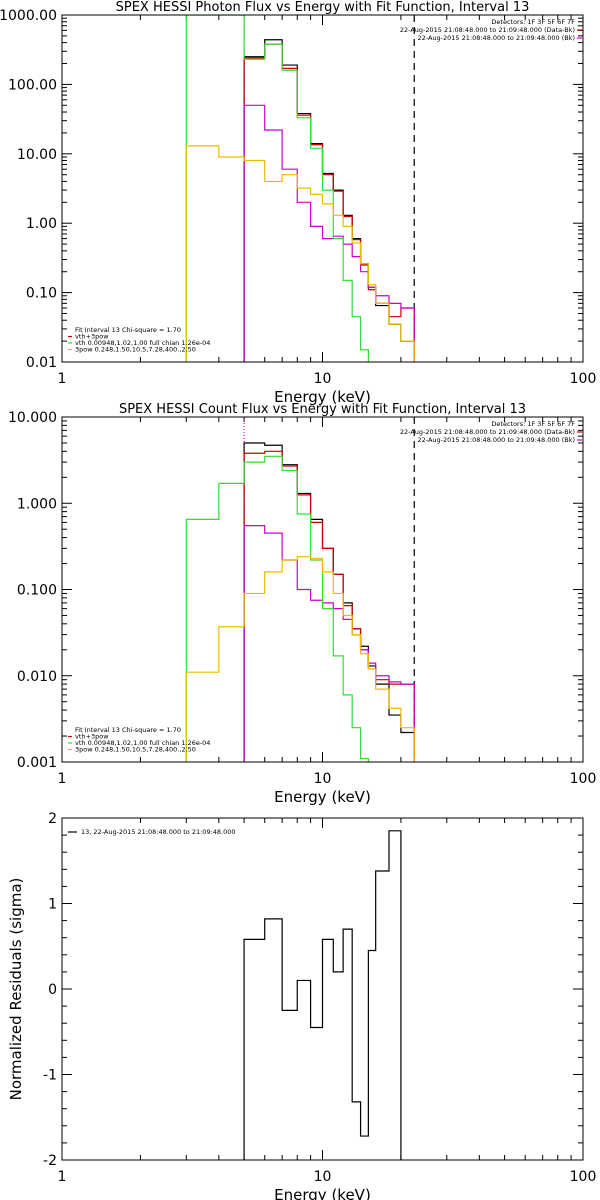 This screenshot has width=600, height=1200. Describe the element at coordinates (28, 16) in the screenshot. I see `y-tick-label: 1000.00` at that location.